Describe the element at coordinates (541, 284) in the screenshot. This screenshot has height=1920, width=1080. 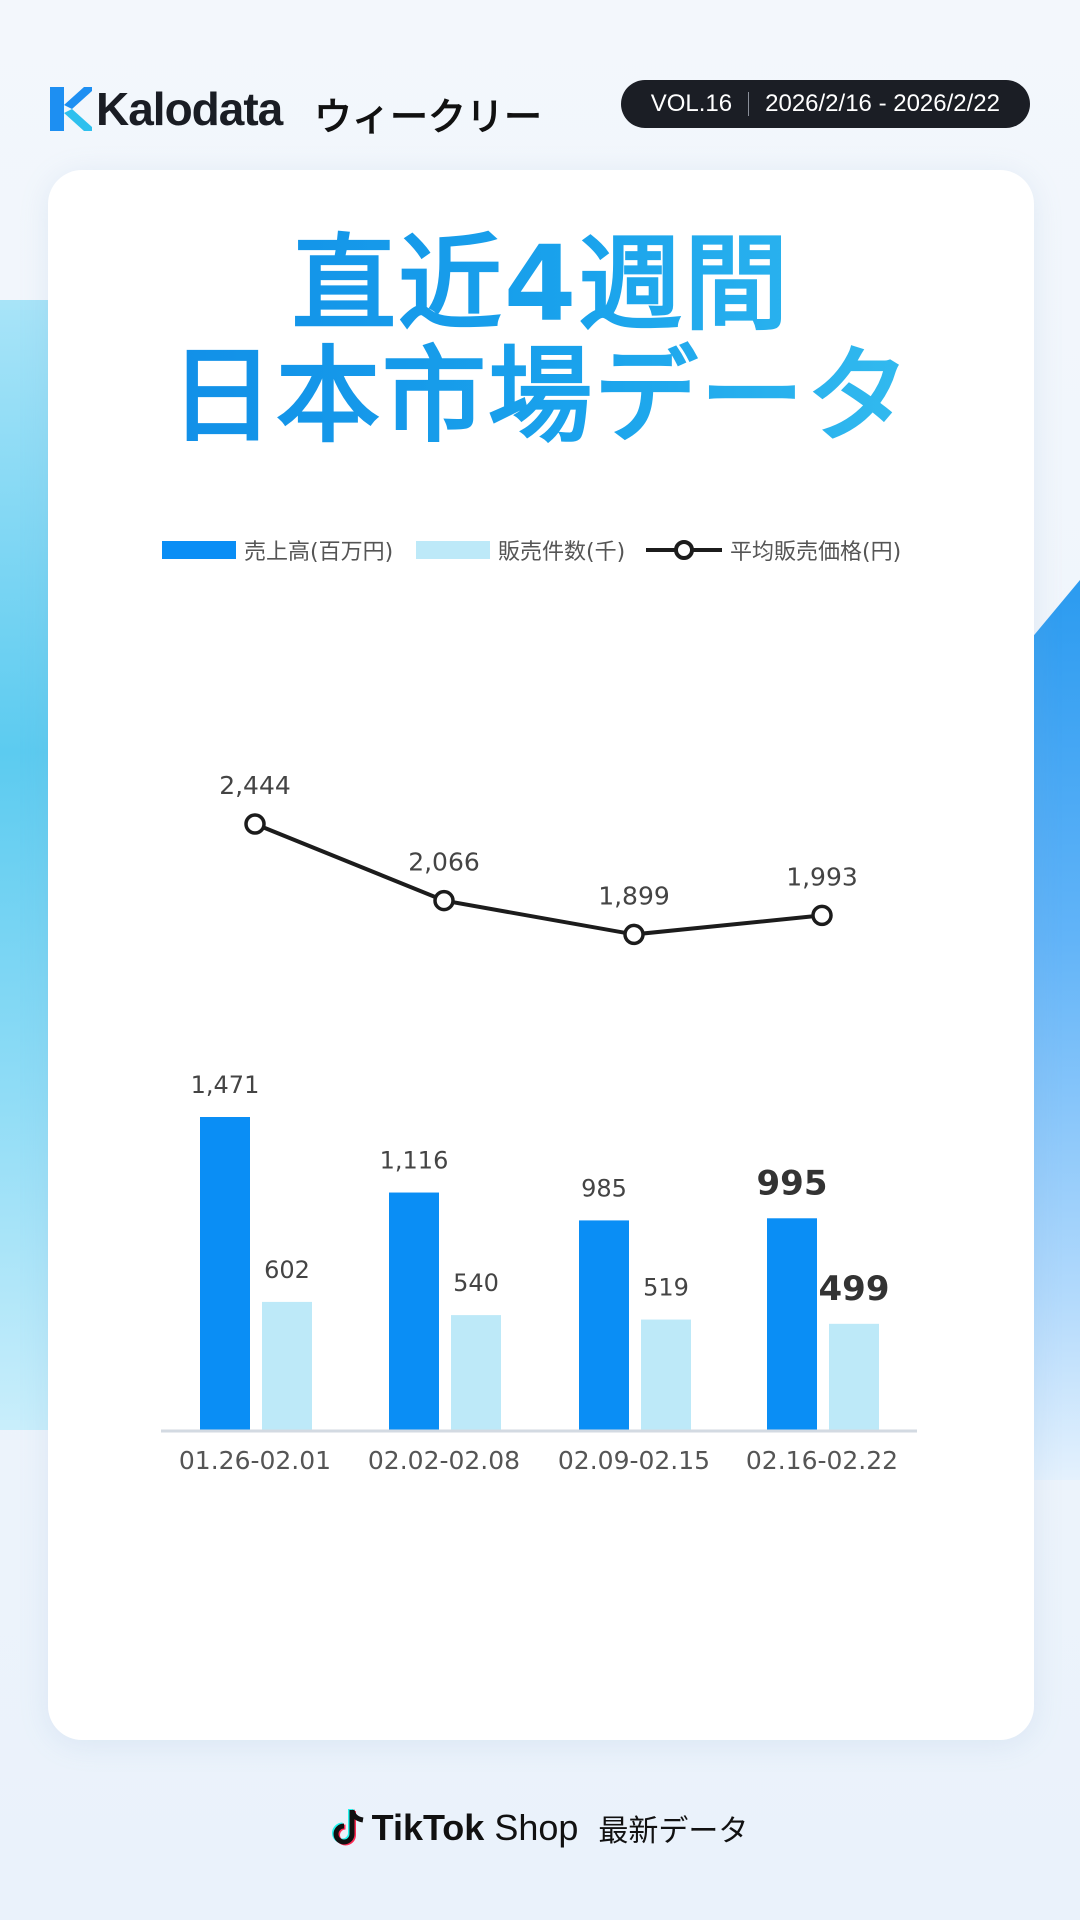
I see `title-line-1: 直近4週間` at that location.